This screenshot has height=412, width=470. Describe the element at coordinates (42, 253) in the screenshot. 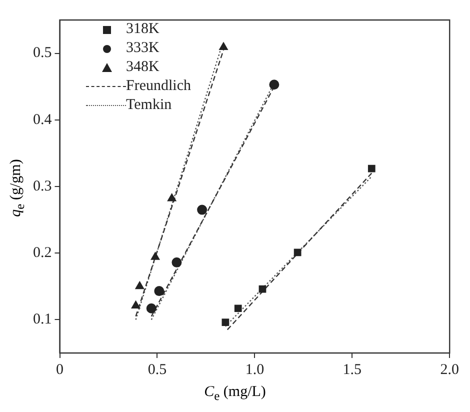

I see `y-tick-label: 0.2` at that location.